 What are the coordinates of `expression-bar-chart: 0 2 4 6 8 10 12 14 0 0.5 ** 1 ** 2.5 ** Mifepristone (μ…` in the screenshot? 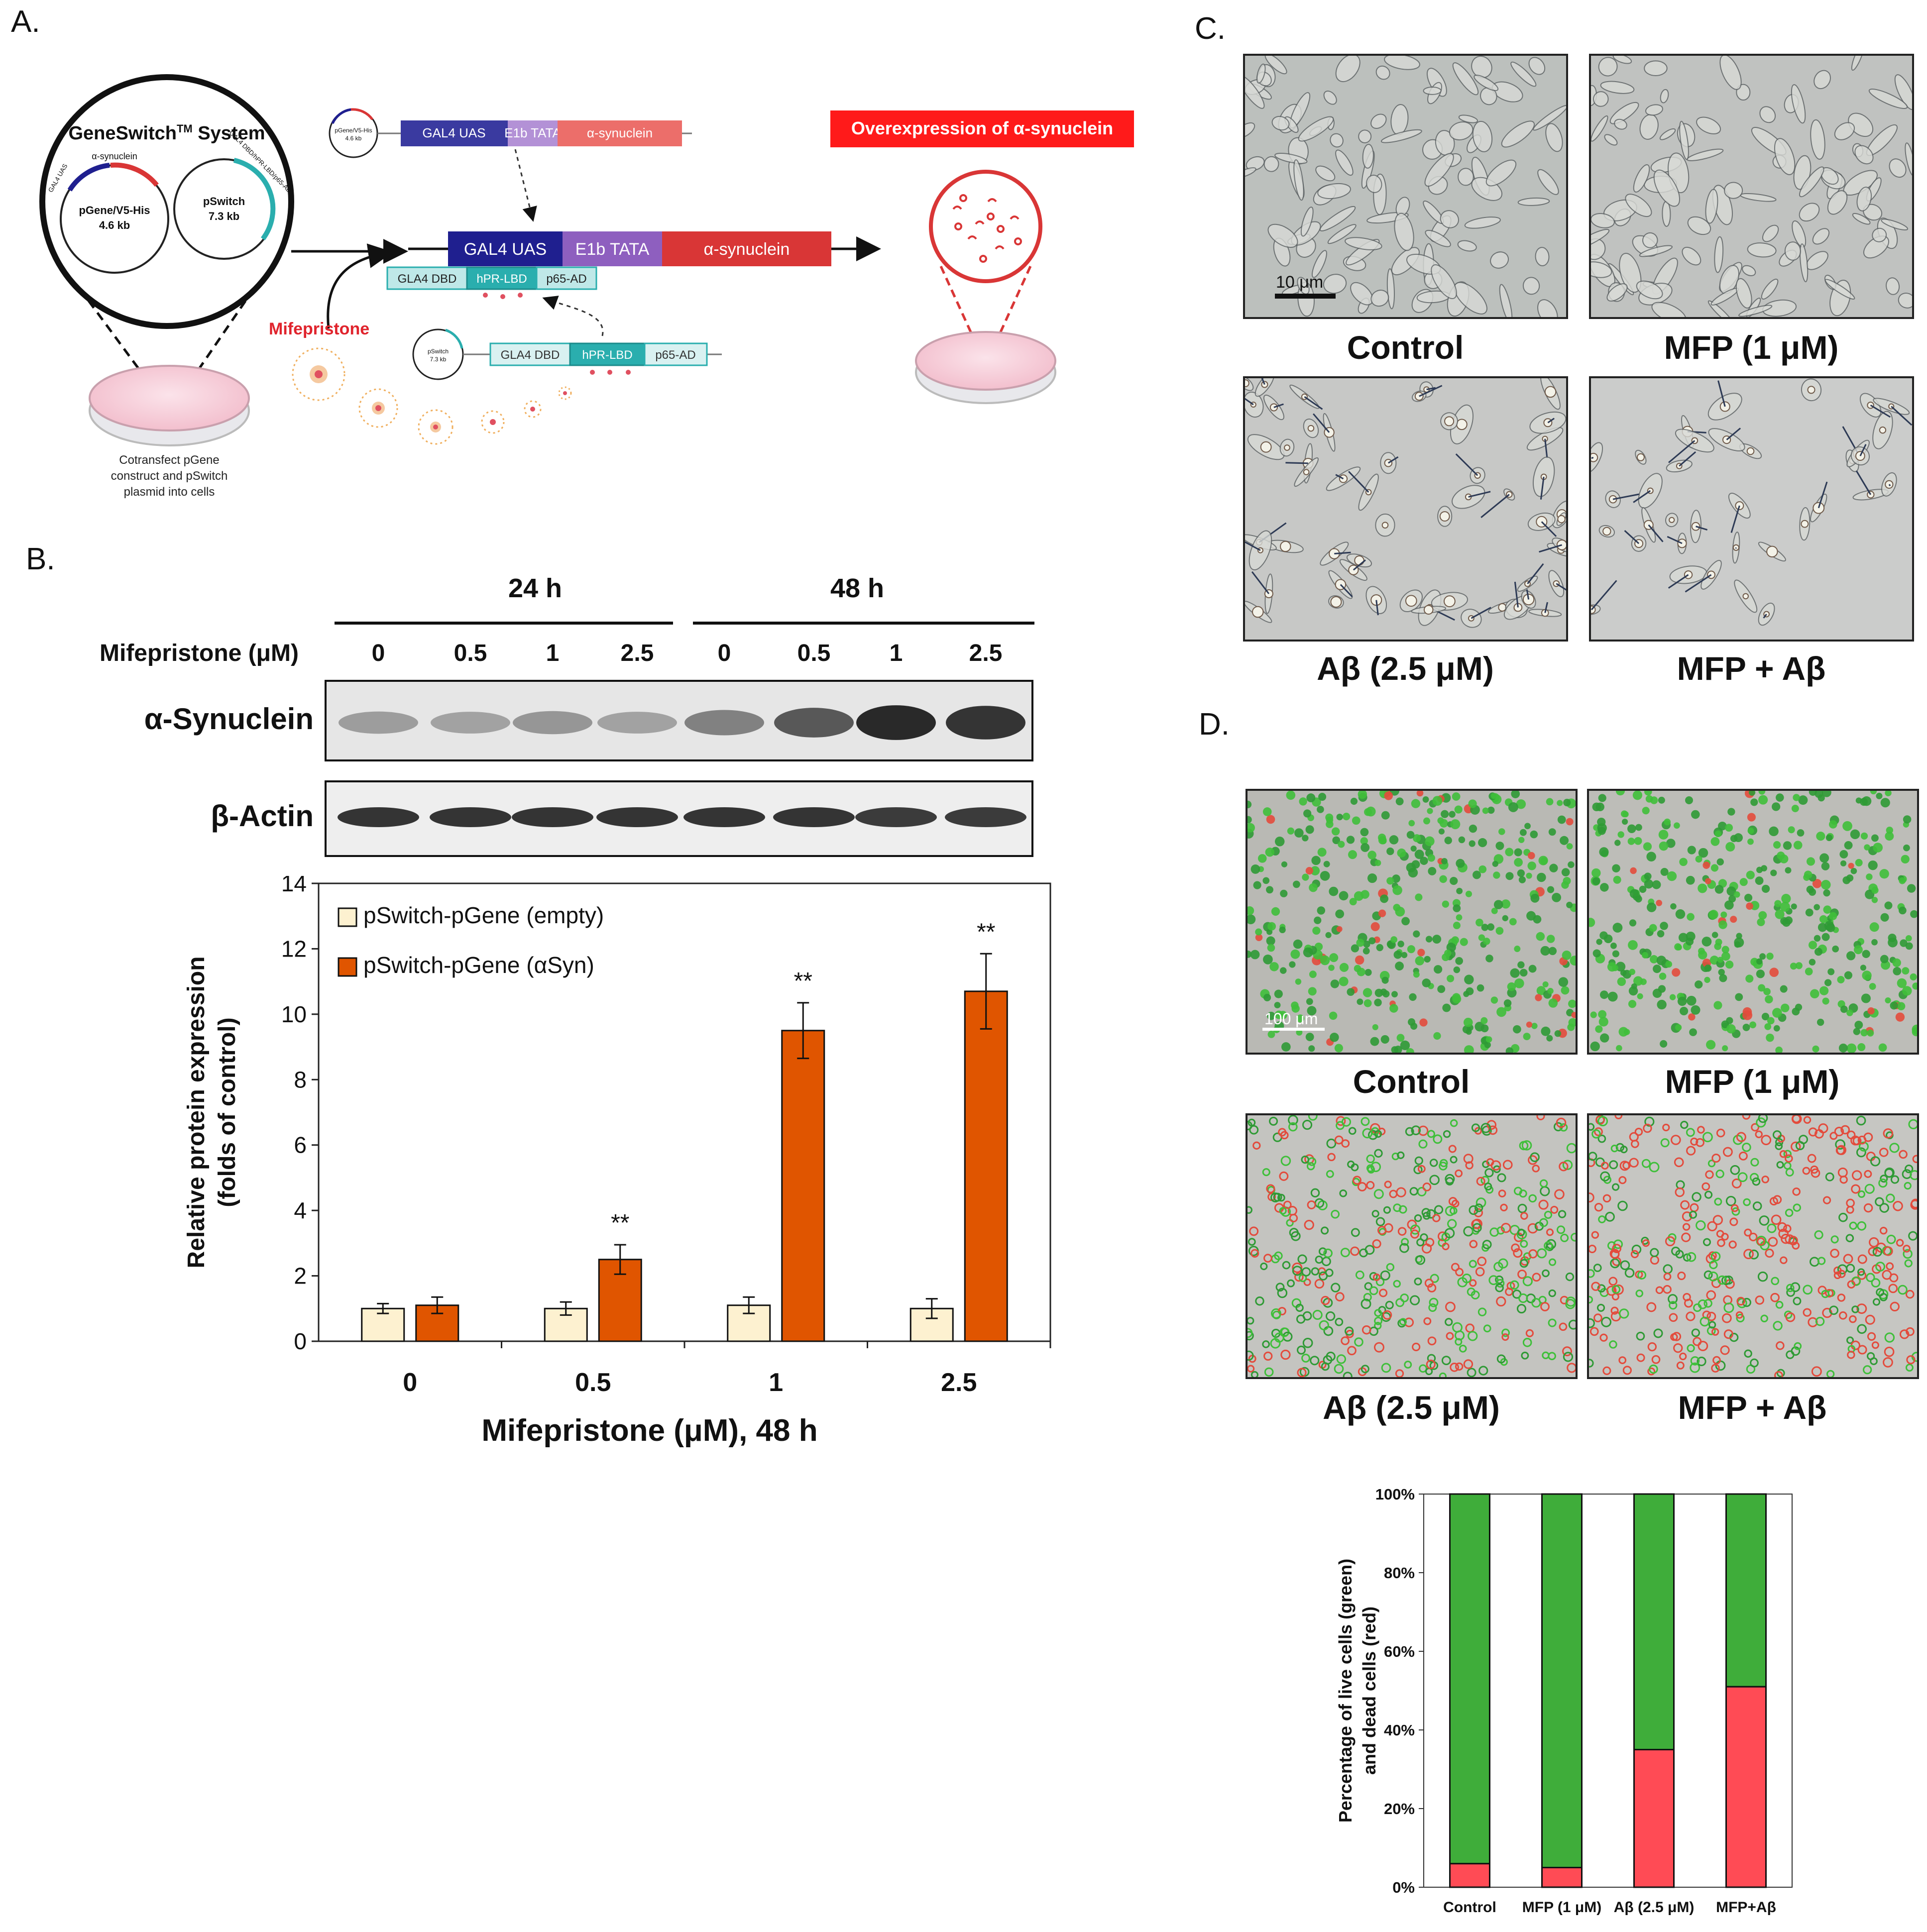 It's located at (617, 1162).